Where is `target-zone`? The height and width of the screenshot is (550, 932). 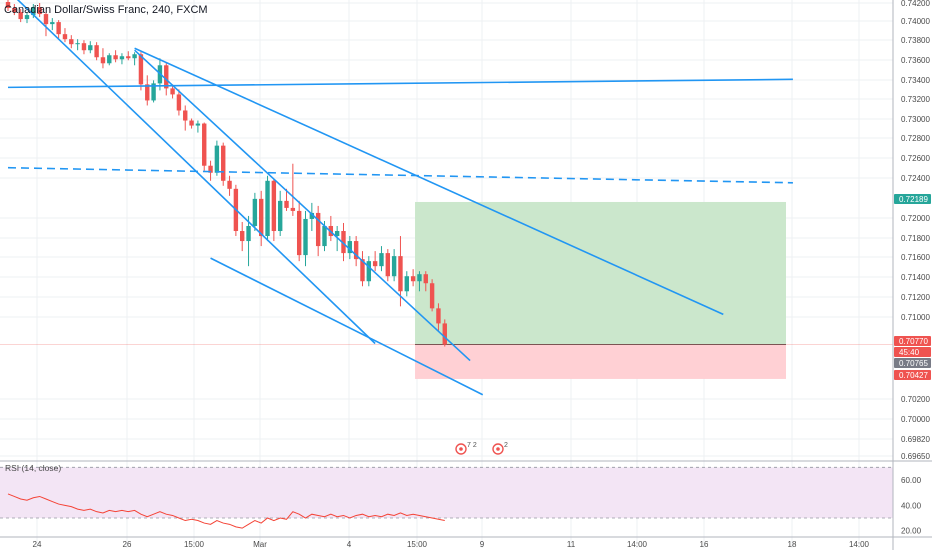 target-zone is located at coordinates (600, 273).